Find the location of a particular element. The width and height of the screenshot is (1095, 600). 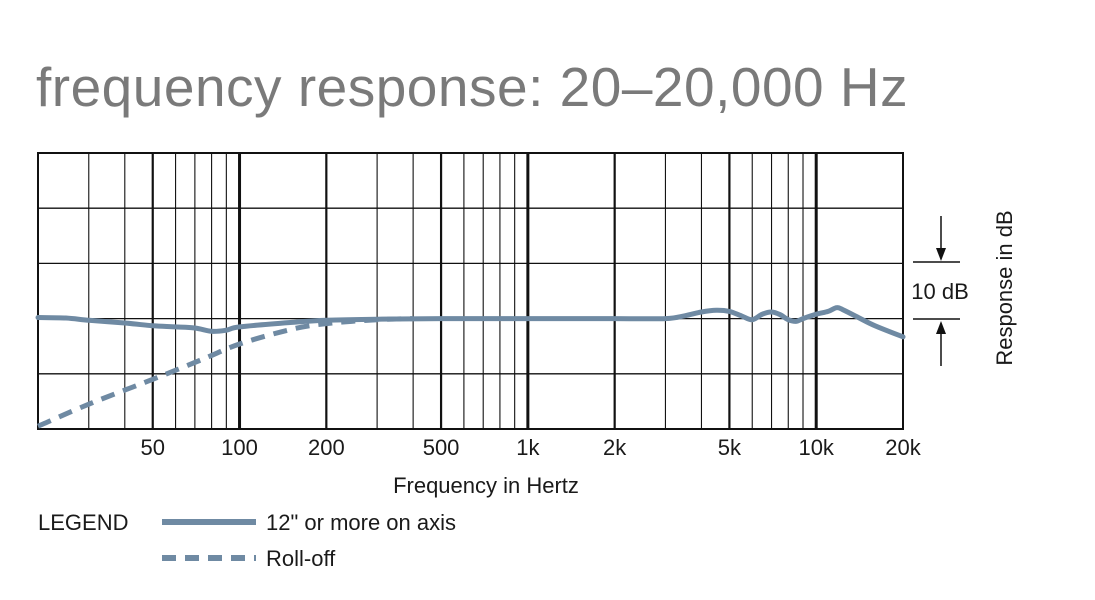

x-tick-label: 2k is located at coordinates (615, 447).